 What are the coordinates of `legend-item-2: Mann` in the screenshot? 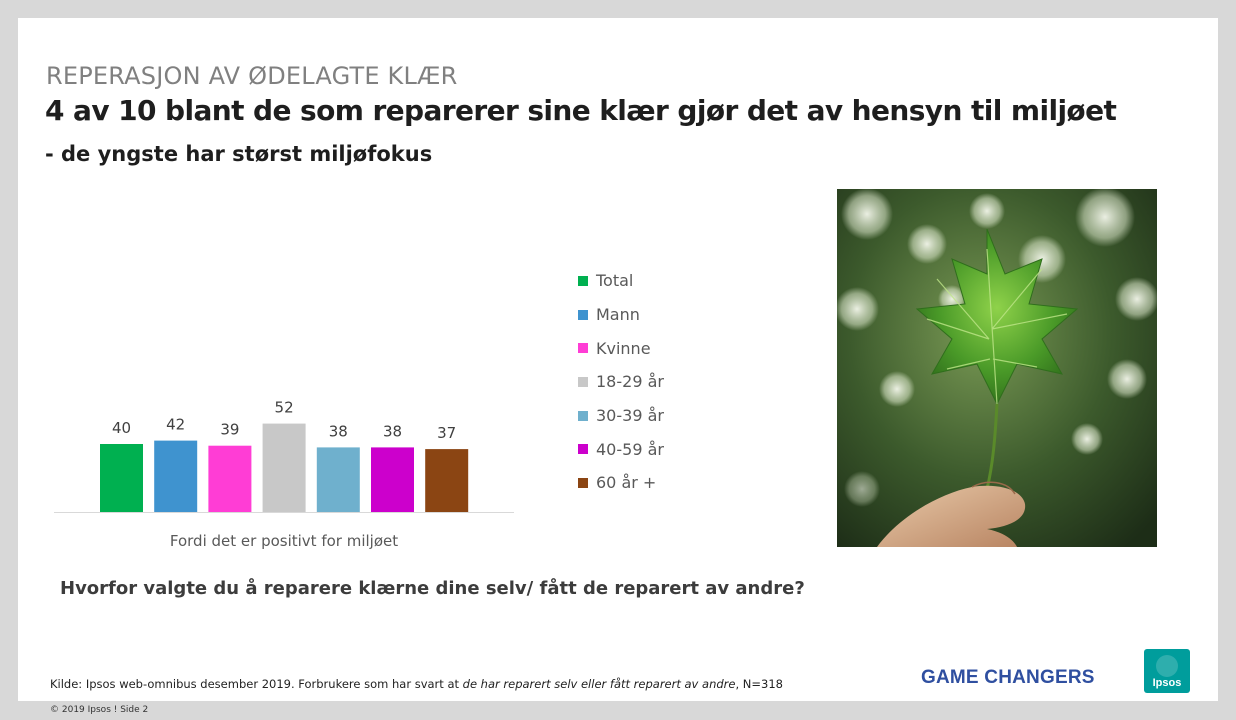 It's located at (621, 315).